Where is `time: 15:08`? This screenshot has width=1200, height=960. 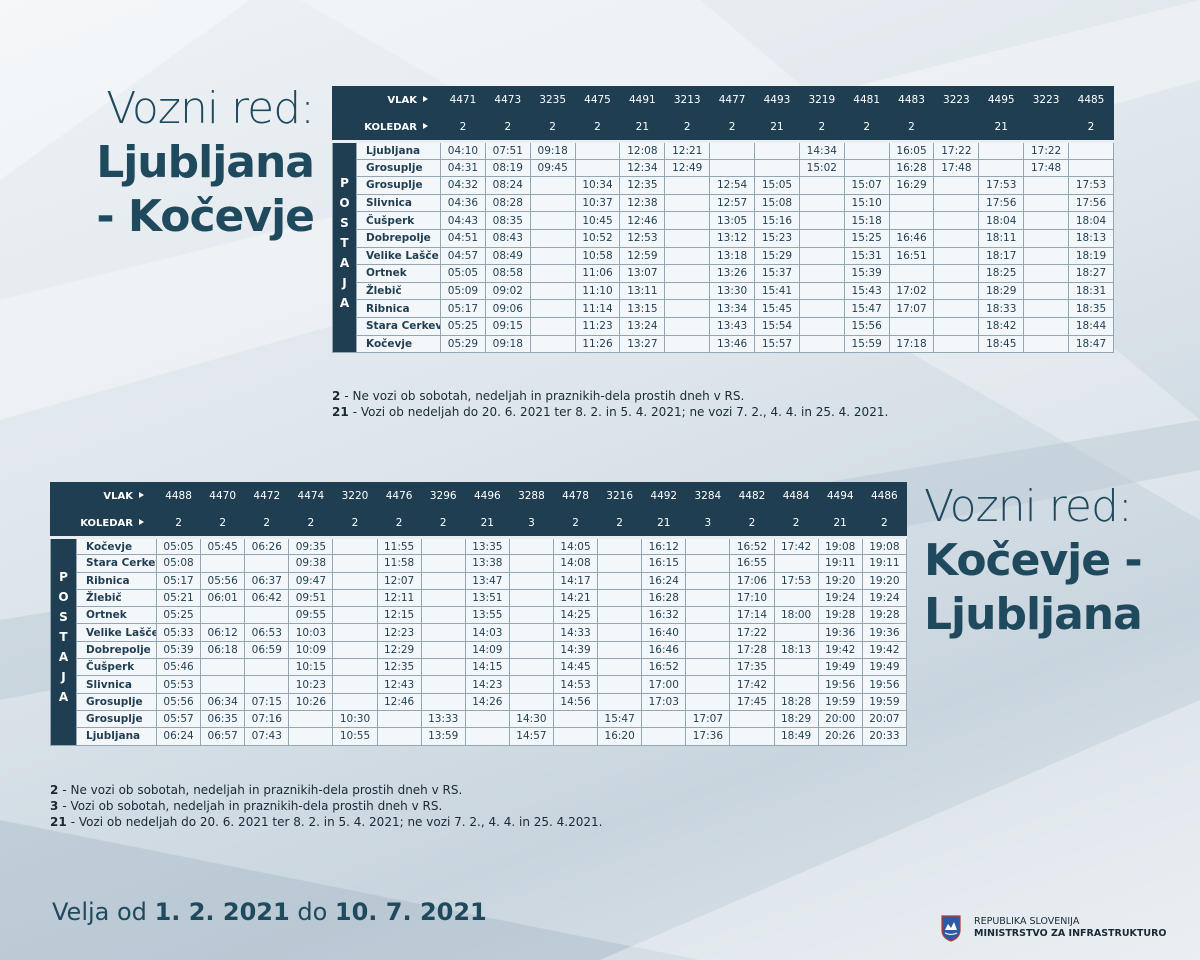
time: 15:08 is located at coordinates (777, 203).